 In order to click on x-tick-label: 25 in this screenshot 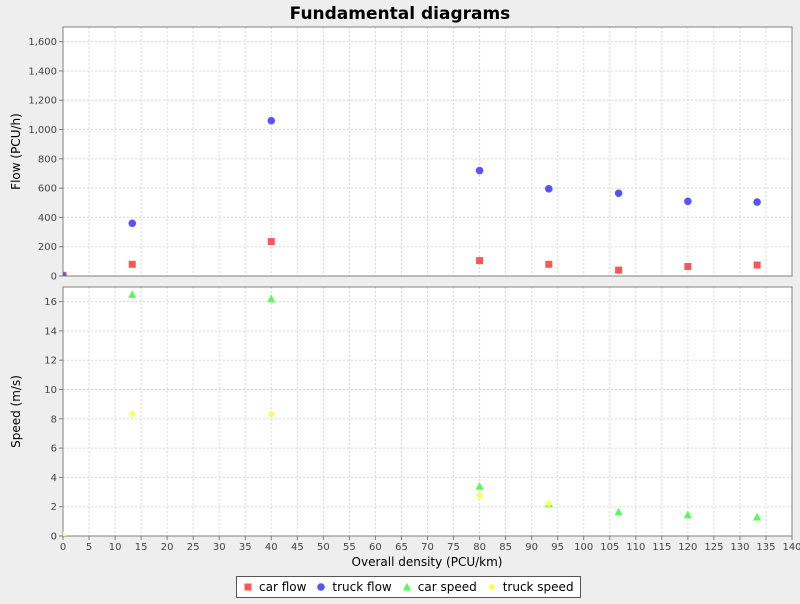, I will do `click(193, 547)`.